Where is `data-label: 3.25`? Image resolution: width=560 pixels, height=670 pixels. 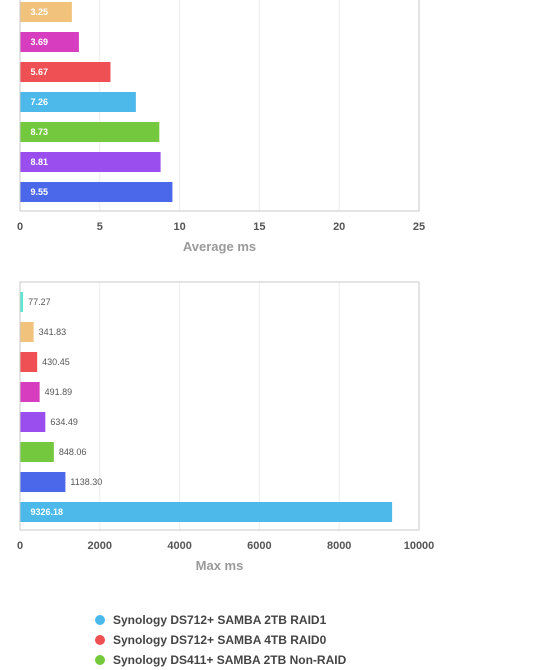
data-label: 3.25 is located at coordinates (40, 12).